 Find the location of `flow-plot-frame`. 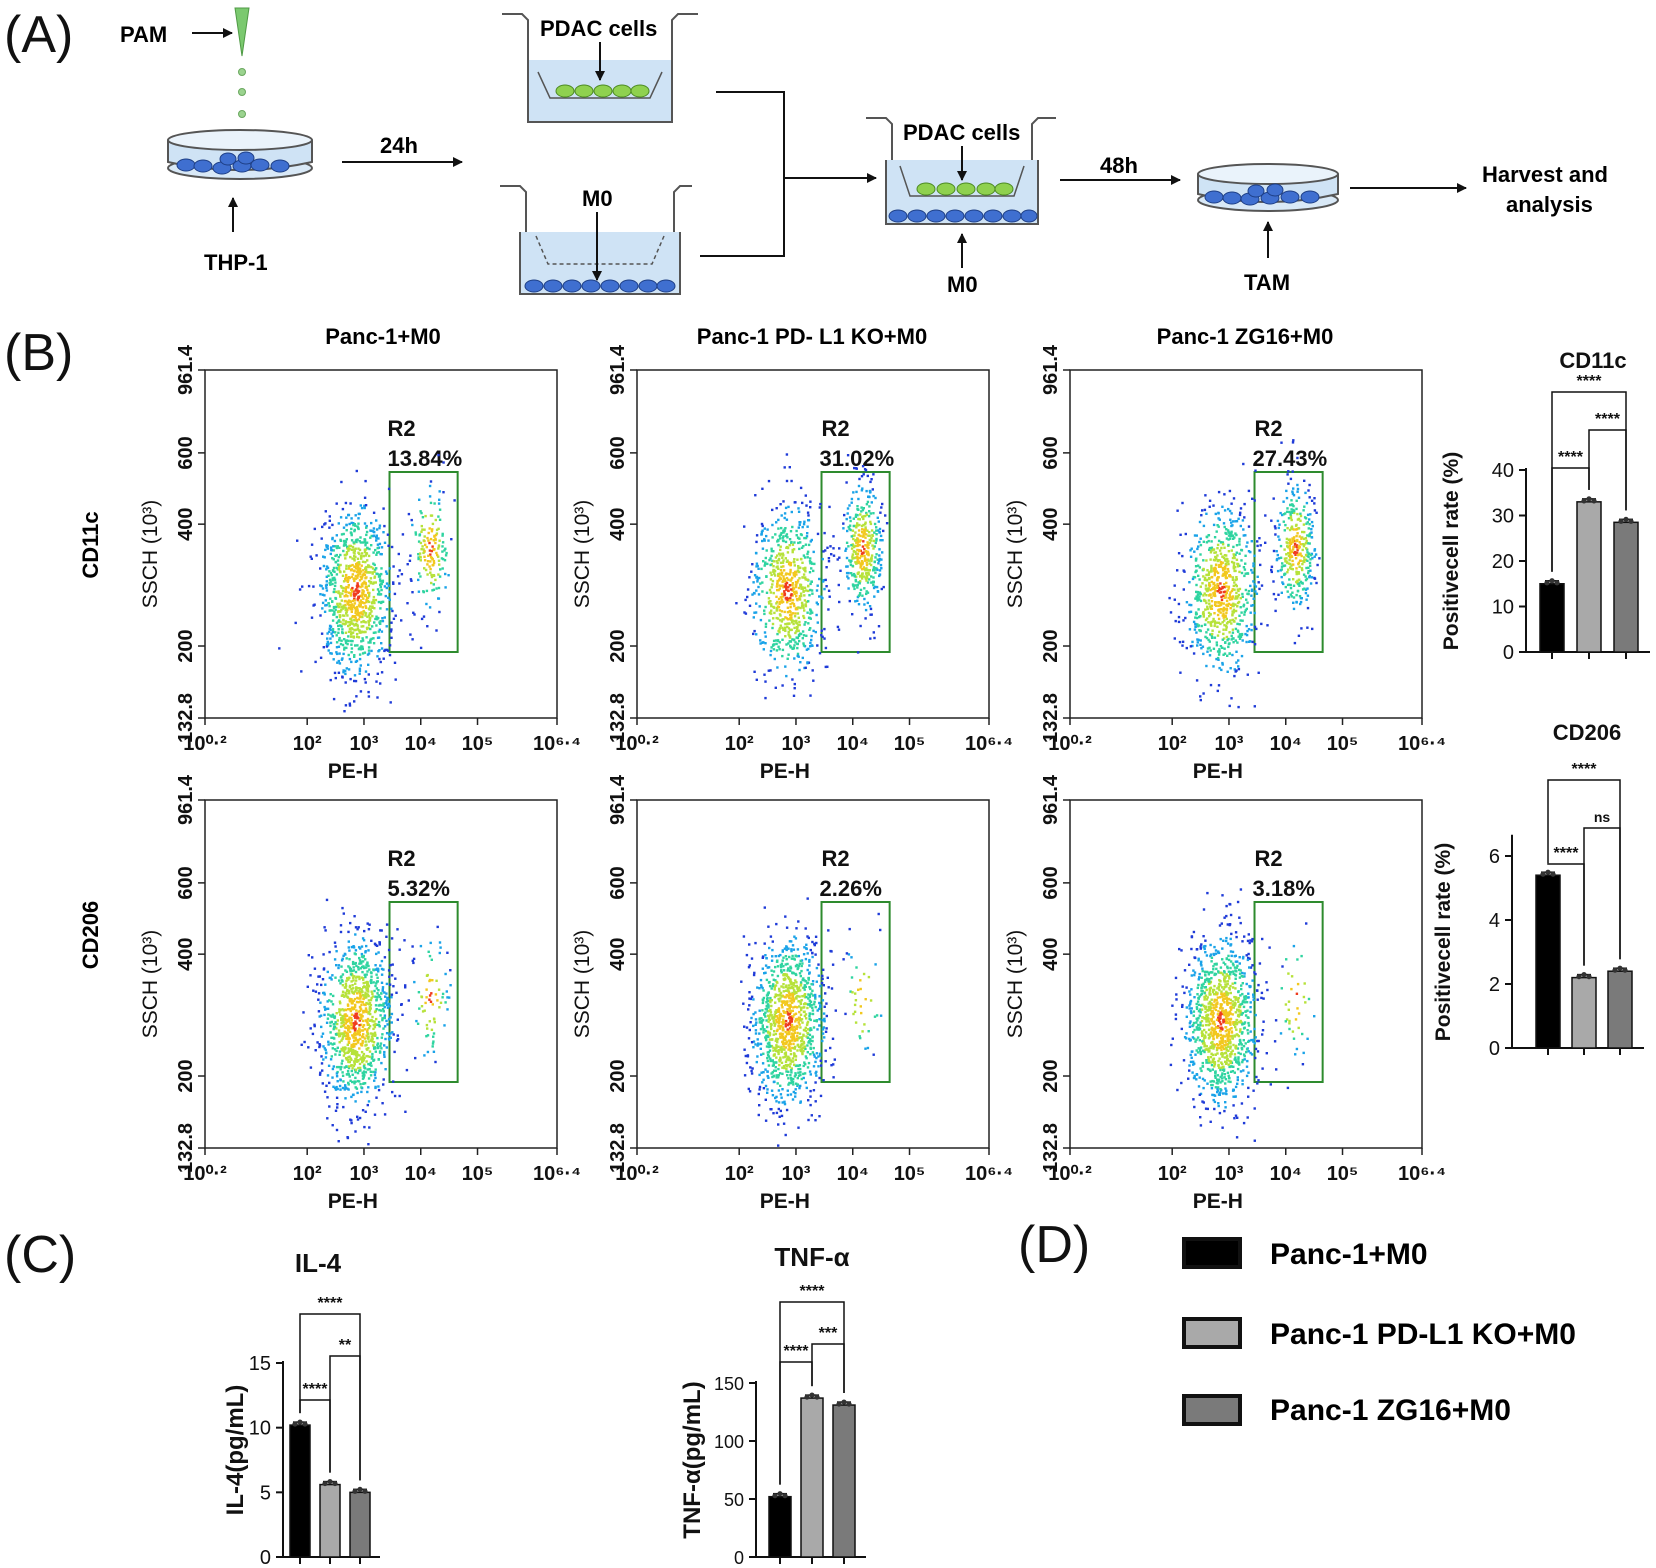

flow-plot-frame is located at coordinates (1246, 544).